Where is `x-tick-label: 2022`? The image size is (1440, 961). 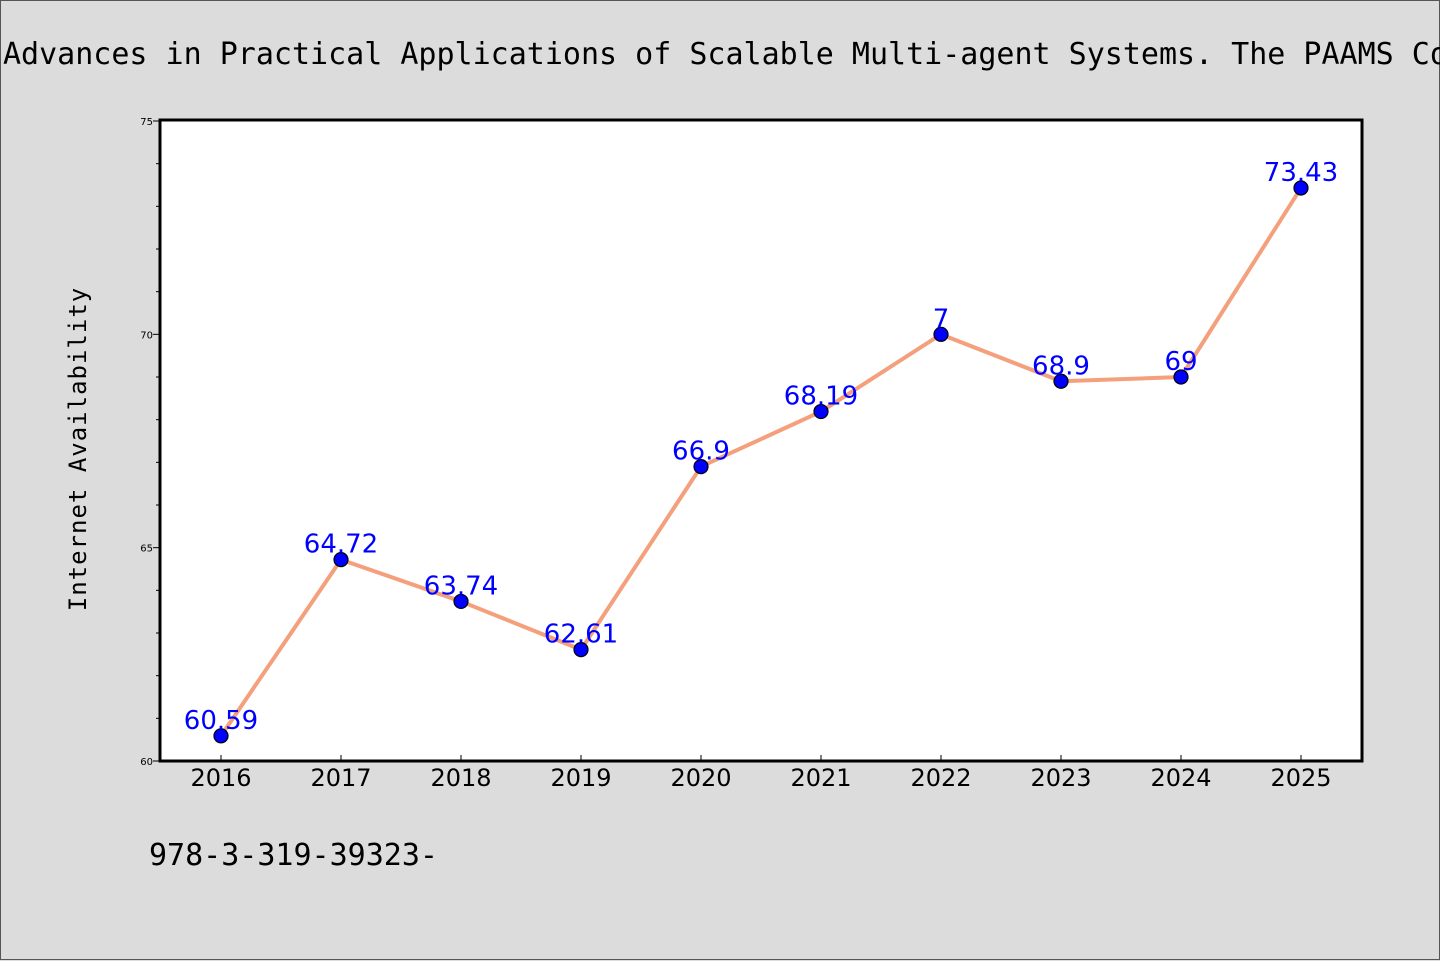 x-tick-label: 2022 is located at coordinates (940, 778).